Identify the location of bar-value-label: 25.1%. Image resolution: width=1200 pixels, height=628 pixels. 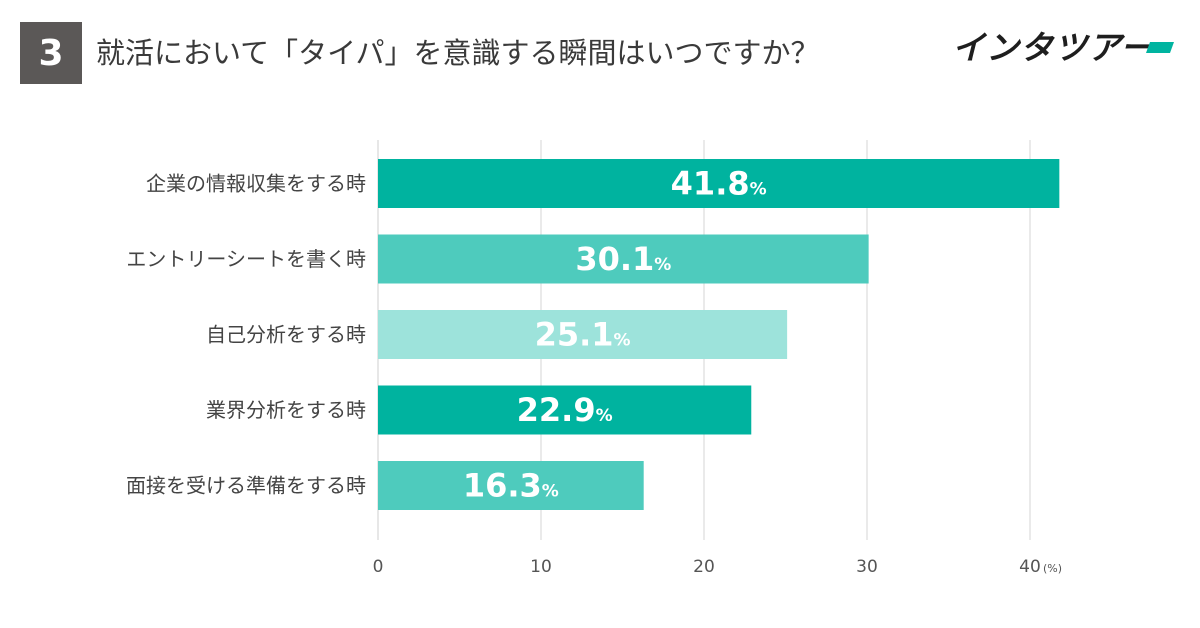
(583, 335).